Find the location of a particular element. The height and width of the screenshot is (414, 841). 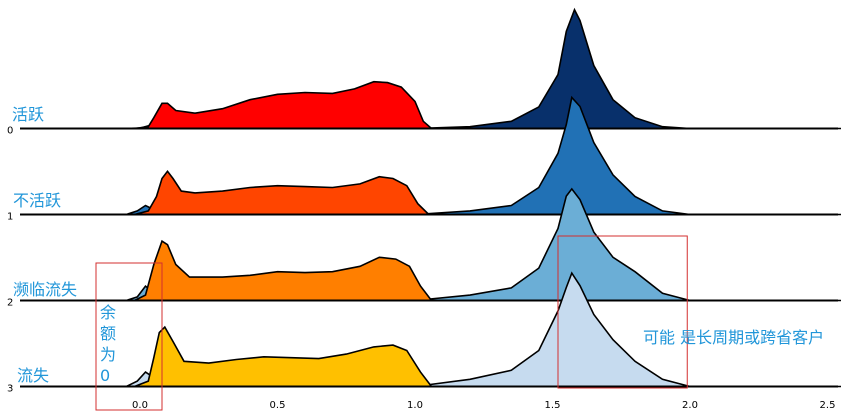

x-tick-label: 2.0 is located at coordinates (690, 405).